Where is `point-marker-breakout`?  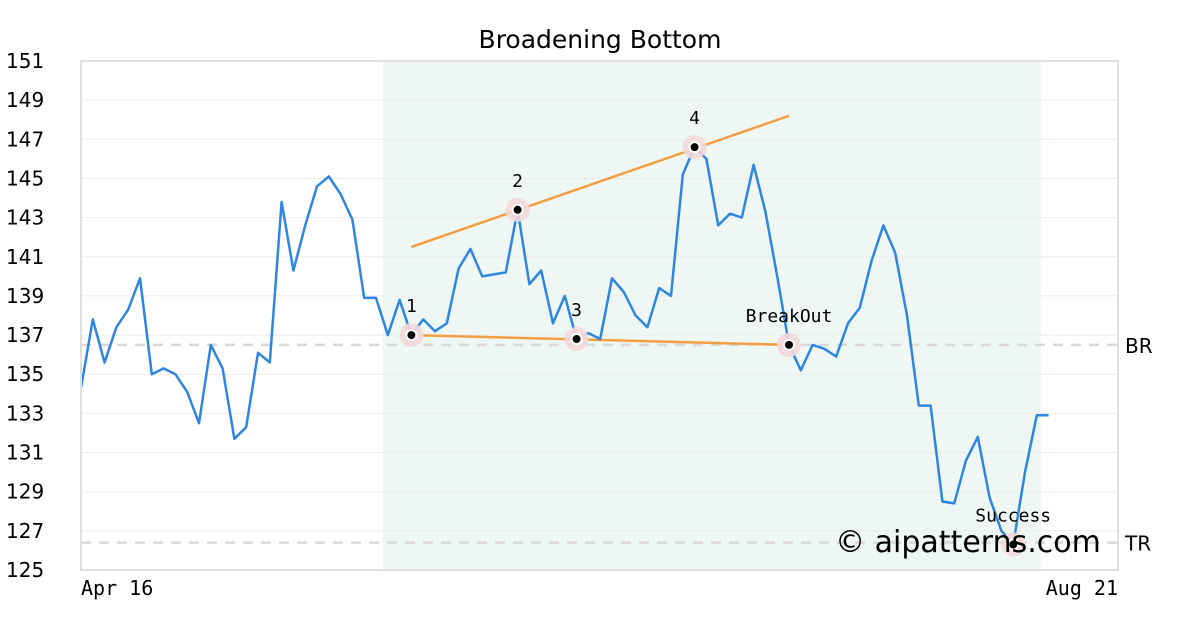 point-marker-breakout is located at coordinates (789, 344).